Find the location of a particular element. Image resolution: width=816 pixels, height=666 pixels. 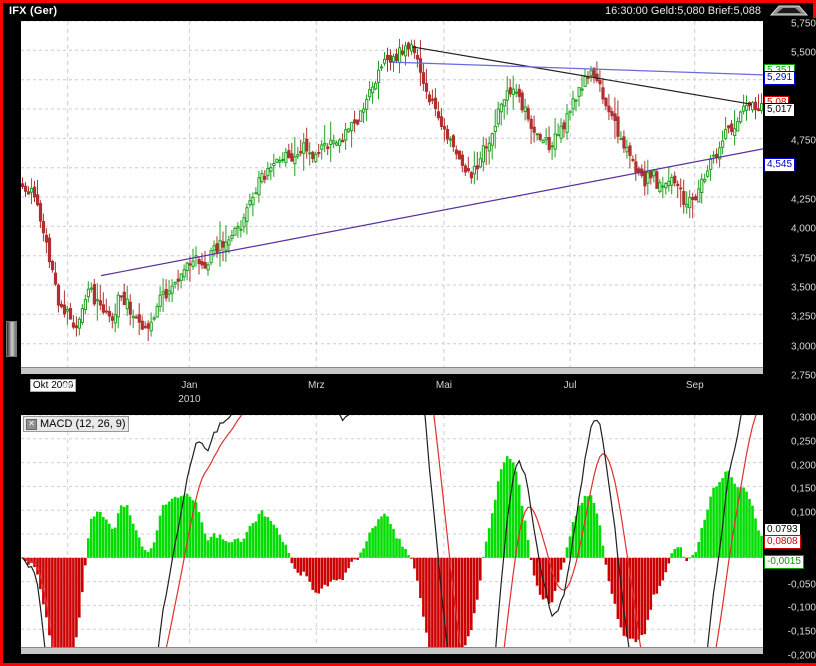

window-title: IFX (Ger) is located at coordinates (33, 11).